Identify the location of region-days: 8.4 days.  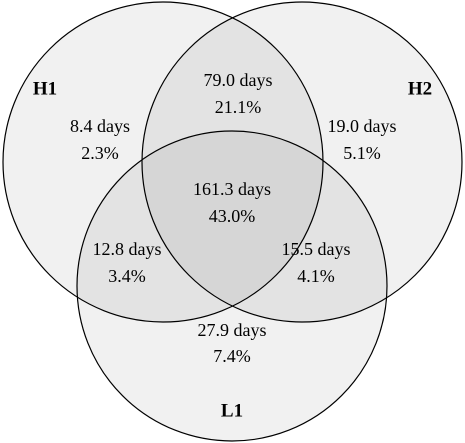
(100, 126).